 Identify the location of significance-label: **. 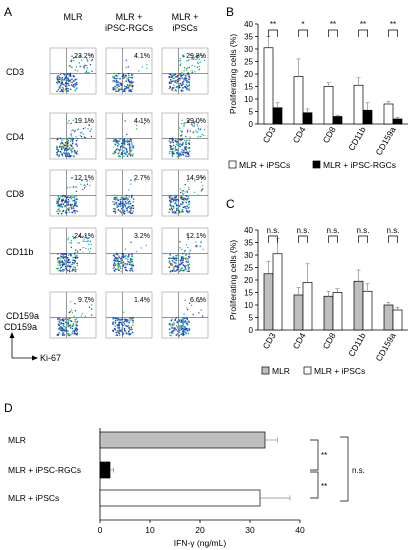
(393, 24).